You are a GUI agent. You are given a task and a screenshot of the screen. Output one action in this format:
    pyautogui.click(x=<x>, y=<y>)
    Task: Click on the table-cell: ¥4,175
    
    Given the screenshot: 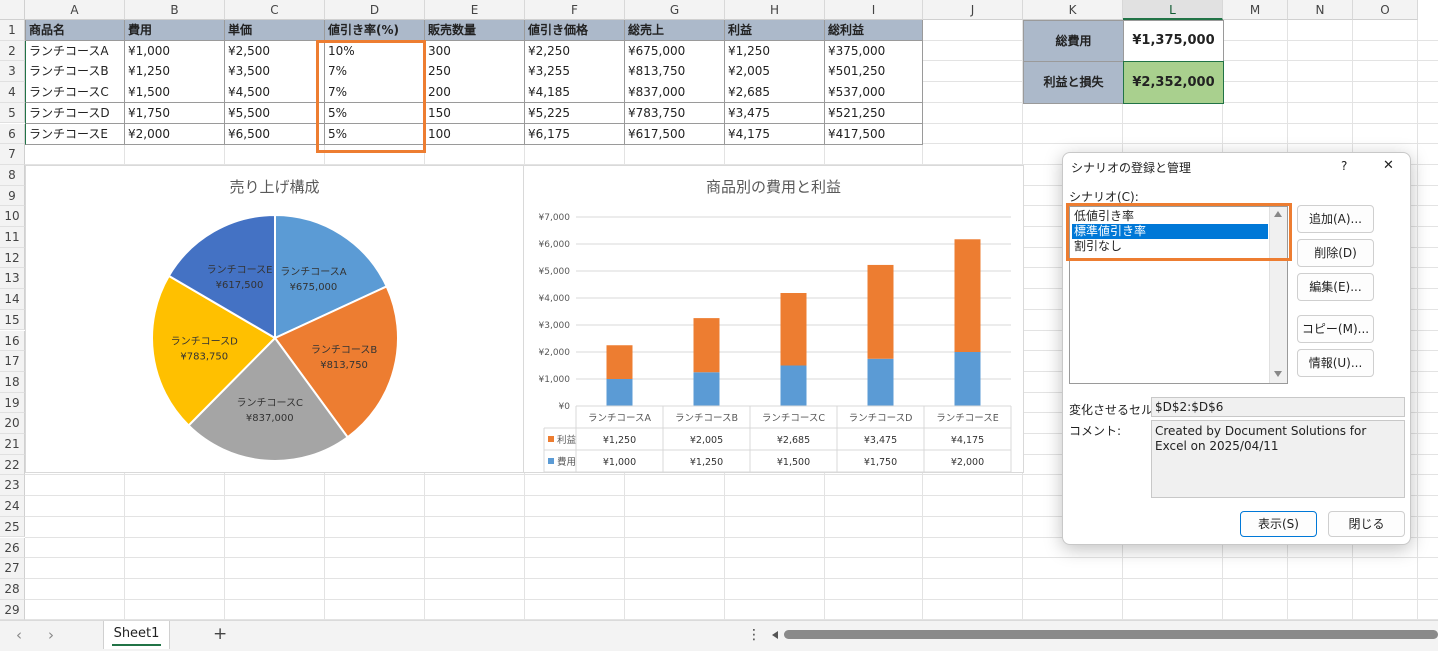 What is the action you would take?
    pyautogui.click(x=775, y=134)
    